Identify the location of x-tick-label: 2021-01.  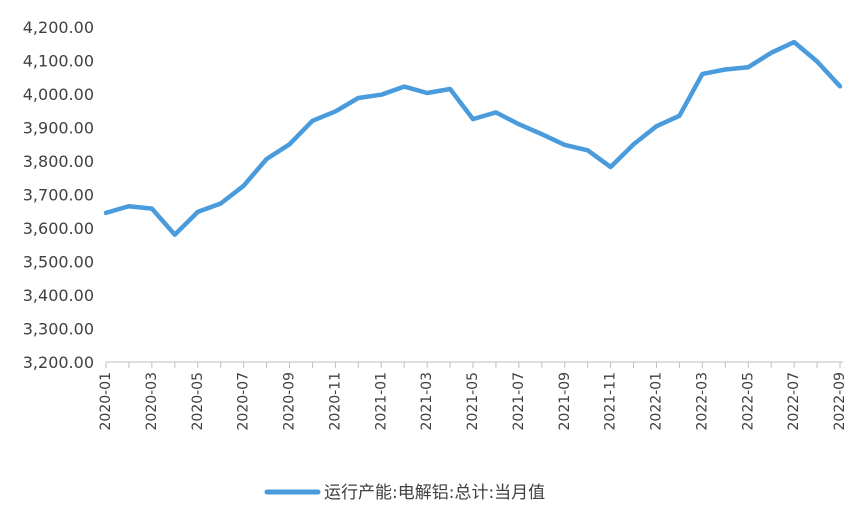
(381, 401).